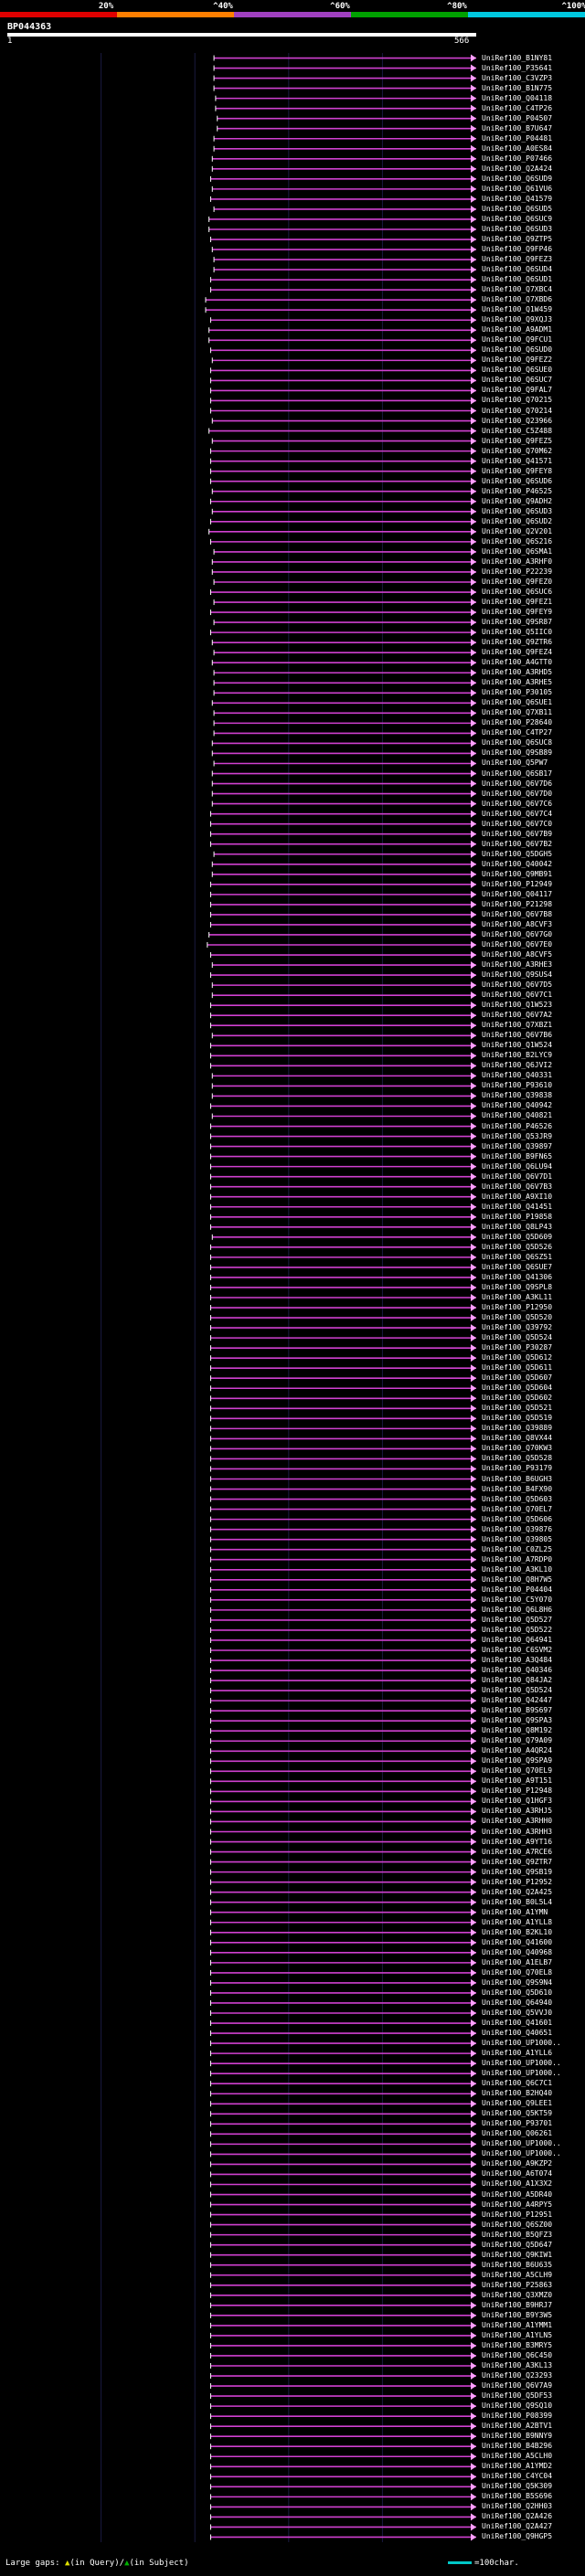 This screenshot has height=2576, width=585. I want to click on hit-label: UniRef100_Q6JVI2, so click(517, 1065).